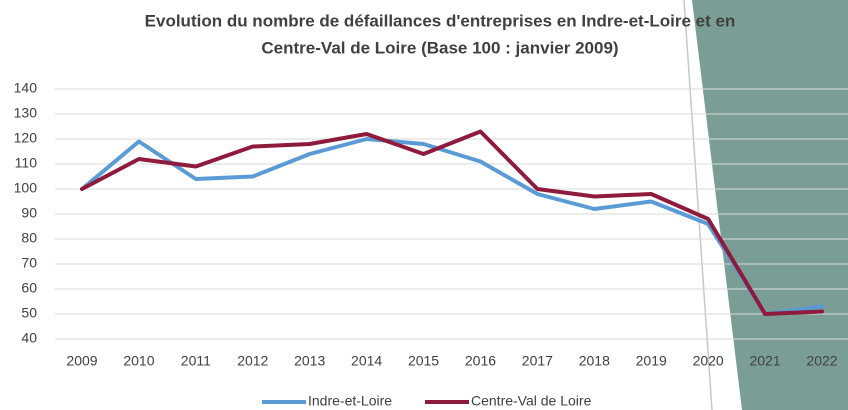  I want to click on x-tick-label: 2010, so click(138, 361).